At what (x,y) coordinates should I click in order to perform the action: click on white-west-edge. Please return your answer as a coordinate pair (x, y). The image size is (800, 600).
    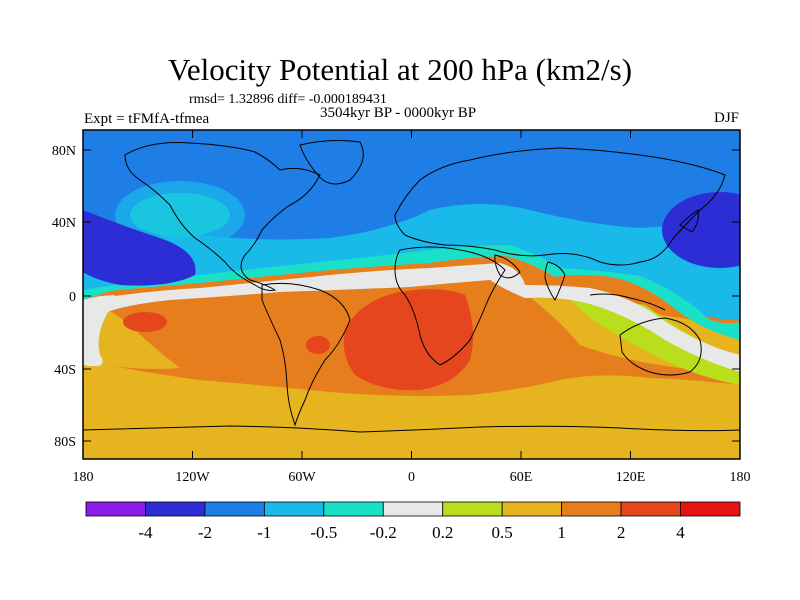
    Looking at the image, I should click on (99, 328).